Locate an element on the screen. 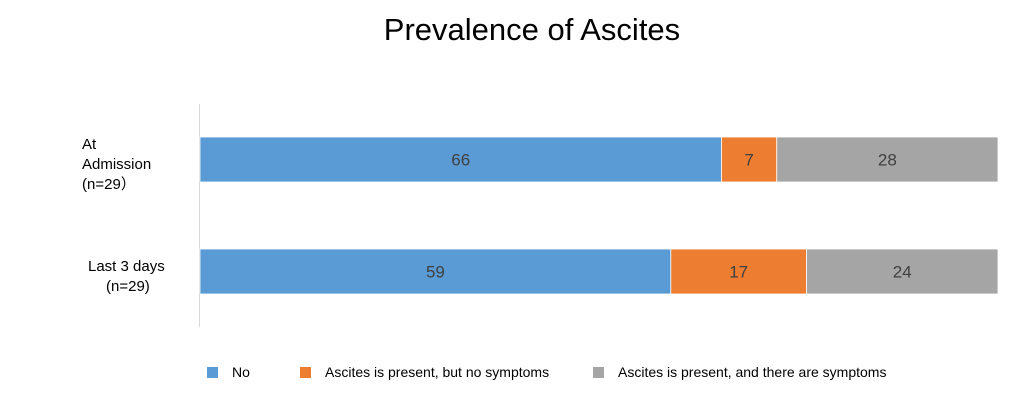 Image resolution: width=1024 pixels, height=409 pixels. data-label-admission-no: 66 is located at coordinates (460, 160).